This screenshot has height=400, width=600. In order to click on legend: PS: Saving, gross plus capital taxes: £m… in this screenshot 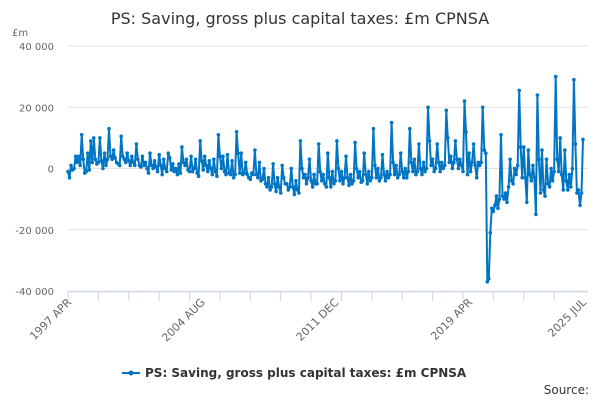, I will do `click(294, 373)`.